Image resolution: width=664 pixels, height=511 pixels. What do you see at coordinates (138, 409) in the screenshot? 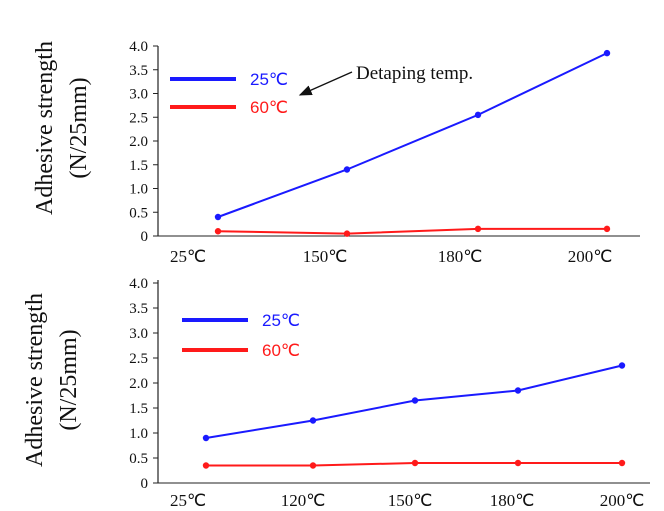
I see `chart-2-ytick-label: 1.5` at bounding box center [138, 409].